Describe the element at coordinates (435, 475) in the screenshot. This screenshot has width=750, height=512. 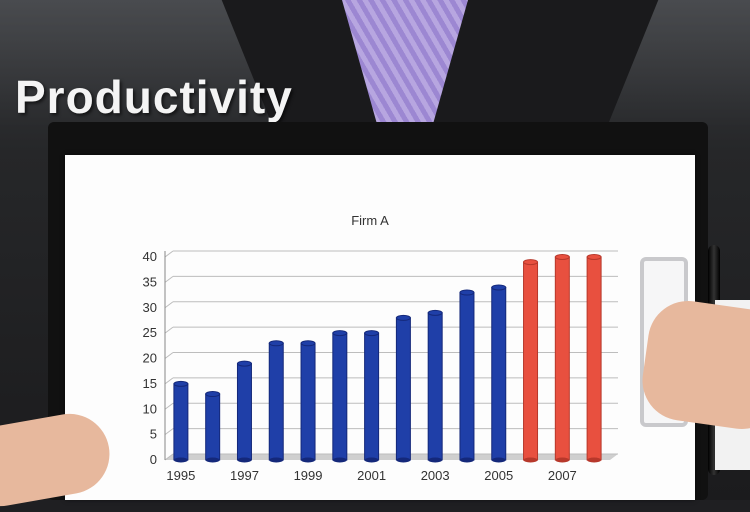
I see `x-tick-label: 2003` at that location.